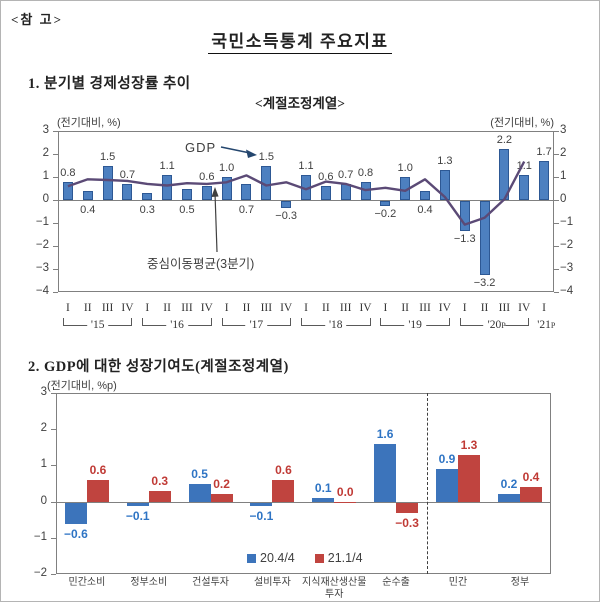 The height and width of the screenshot is (602, 600). Describe the element at coordinates (89, 123) in the screenshot. I see `axis-unit-left: (전기대비, %)` at that location.